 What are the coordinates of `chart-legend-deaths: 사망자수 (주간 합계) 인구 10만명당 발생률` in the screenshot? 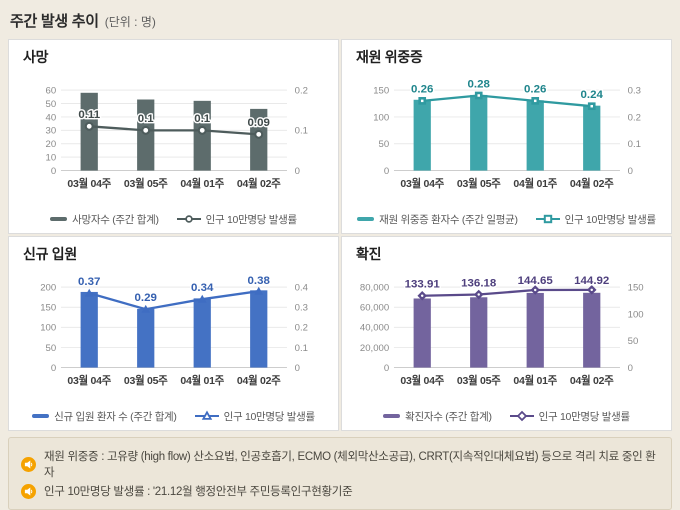 It's located at (173, 219).